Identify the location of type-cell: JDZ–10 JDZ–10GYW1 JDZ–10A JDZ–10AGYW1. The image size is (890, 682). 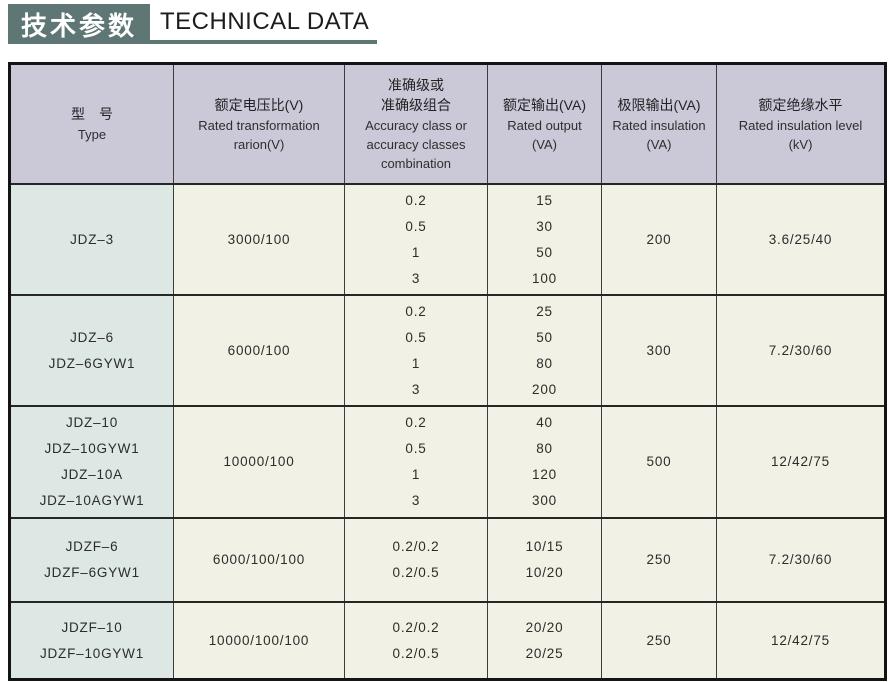
(91, 462).